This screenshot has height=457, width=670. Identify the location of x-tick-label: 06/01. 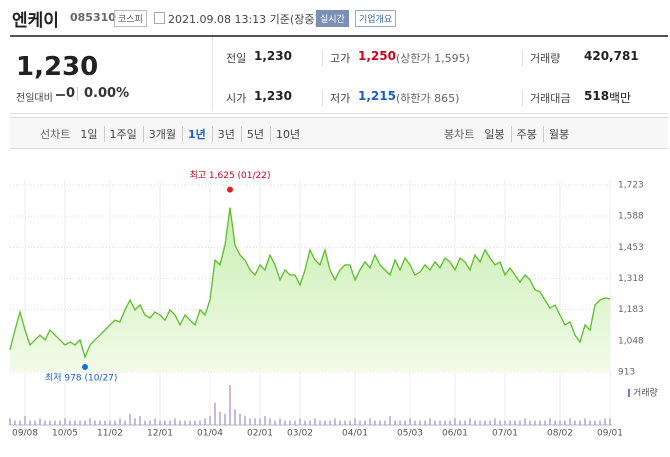
(455, 434).